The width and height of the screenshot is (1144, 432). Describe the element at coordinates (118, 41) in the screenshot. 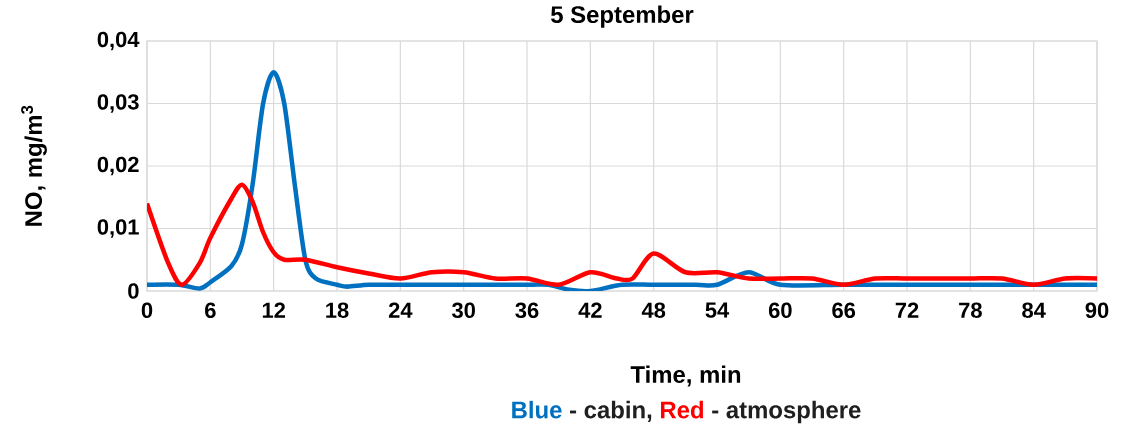

I see `y-tick-label: 0,04` at that location.